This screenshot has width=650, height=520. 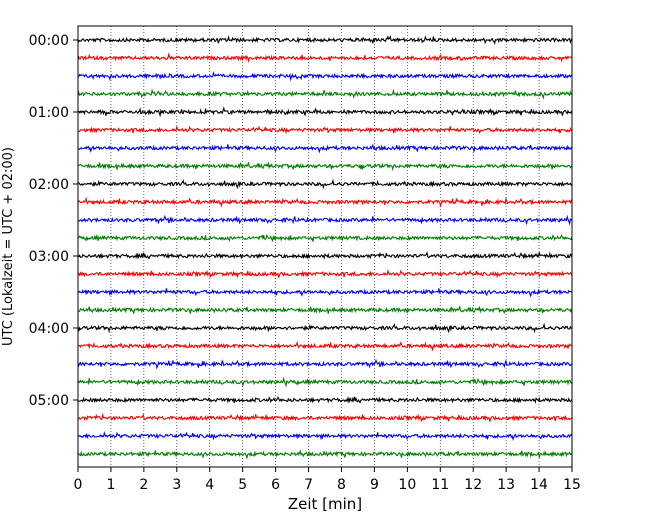 What do you see at coordinates (539, 485) in the screenshot?
I see `x-tick-label-14: 14` at bounding box center [539, 485].